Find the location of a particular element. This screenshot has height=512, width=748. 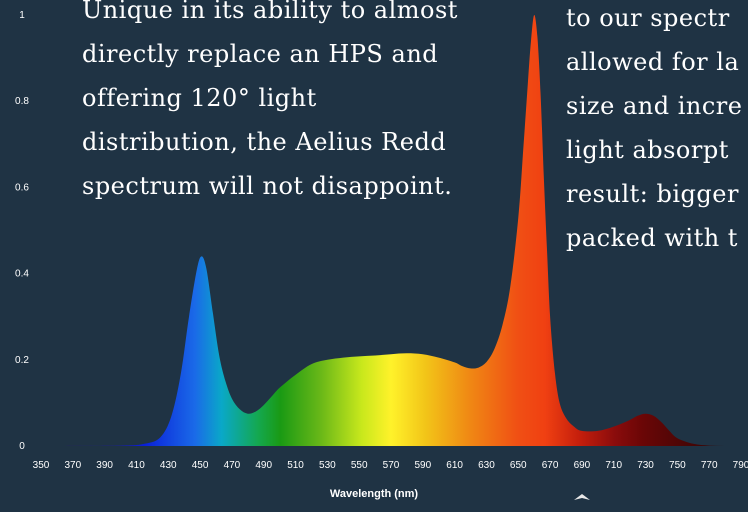

x-tick-label: 750 is located at coordinates (677, 465).